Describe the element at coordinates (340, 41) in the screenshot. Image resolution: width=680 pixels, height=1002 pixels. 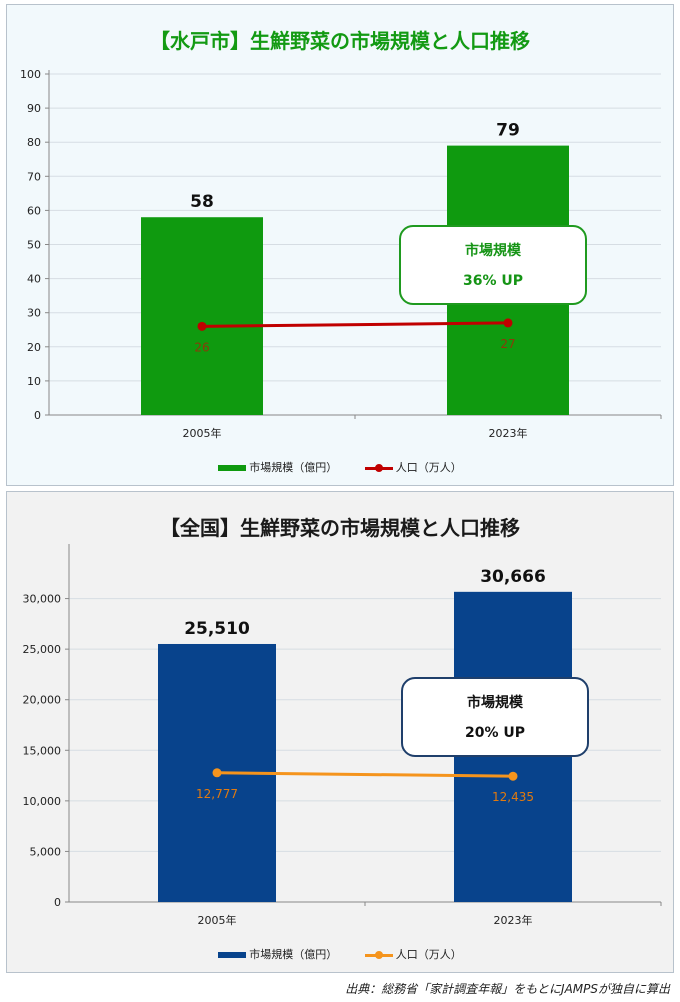
I see `chart-title: 【水戸市】生鮮野菜の市場規模と人口推移` at that location.